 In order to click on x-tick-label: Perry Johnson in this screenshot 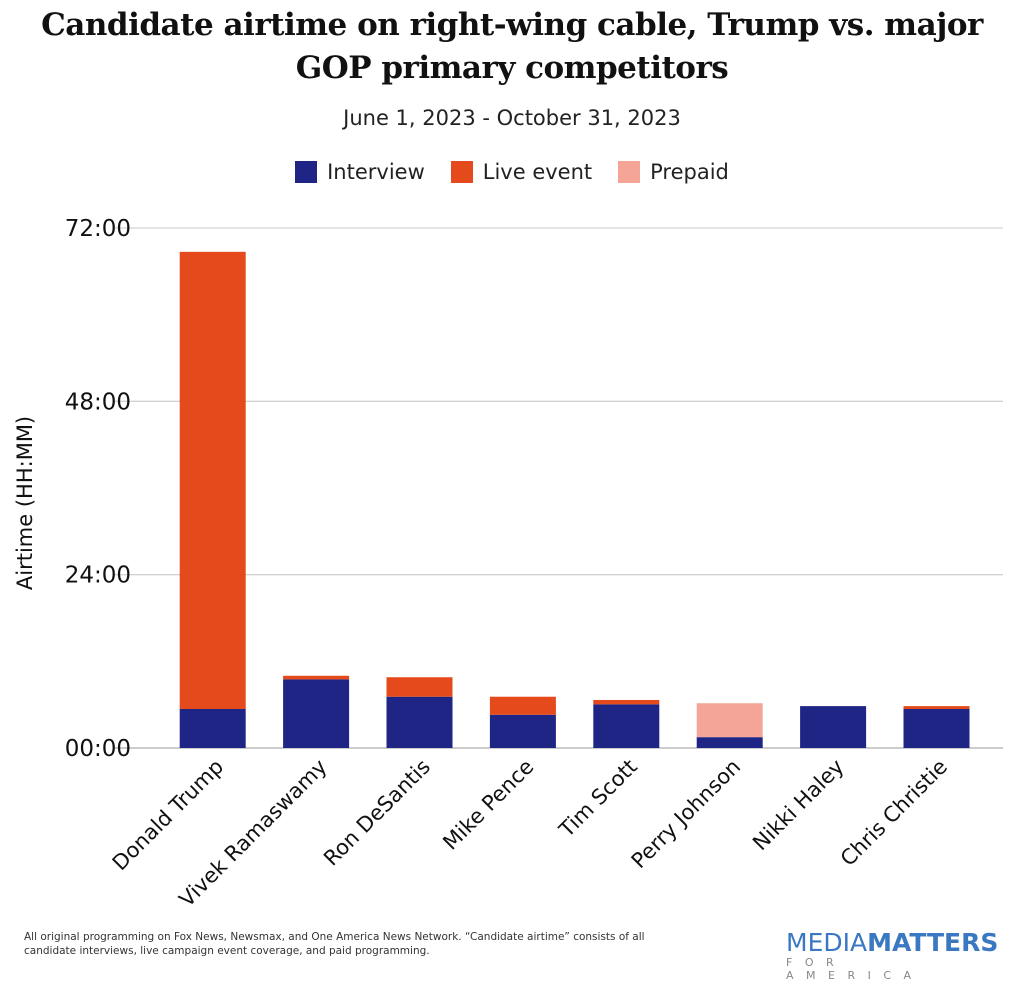, I will do `click(686, 814)`.